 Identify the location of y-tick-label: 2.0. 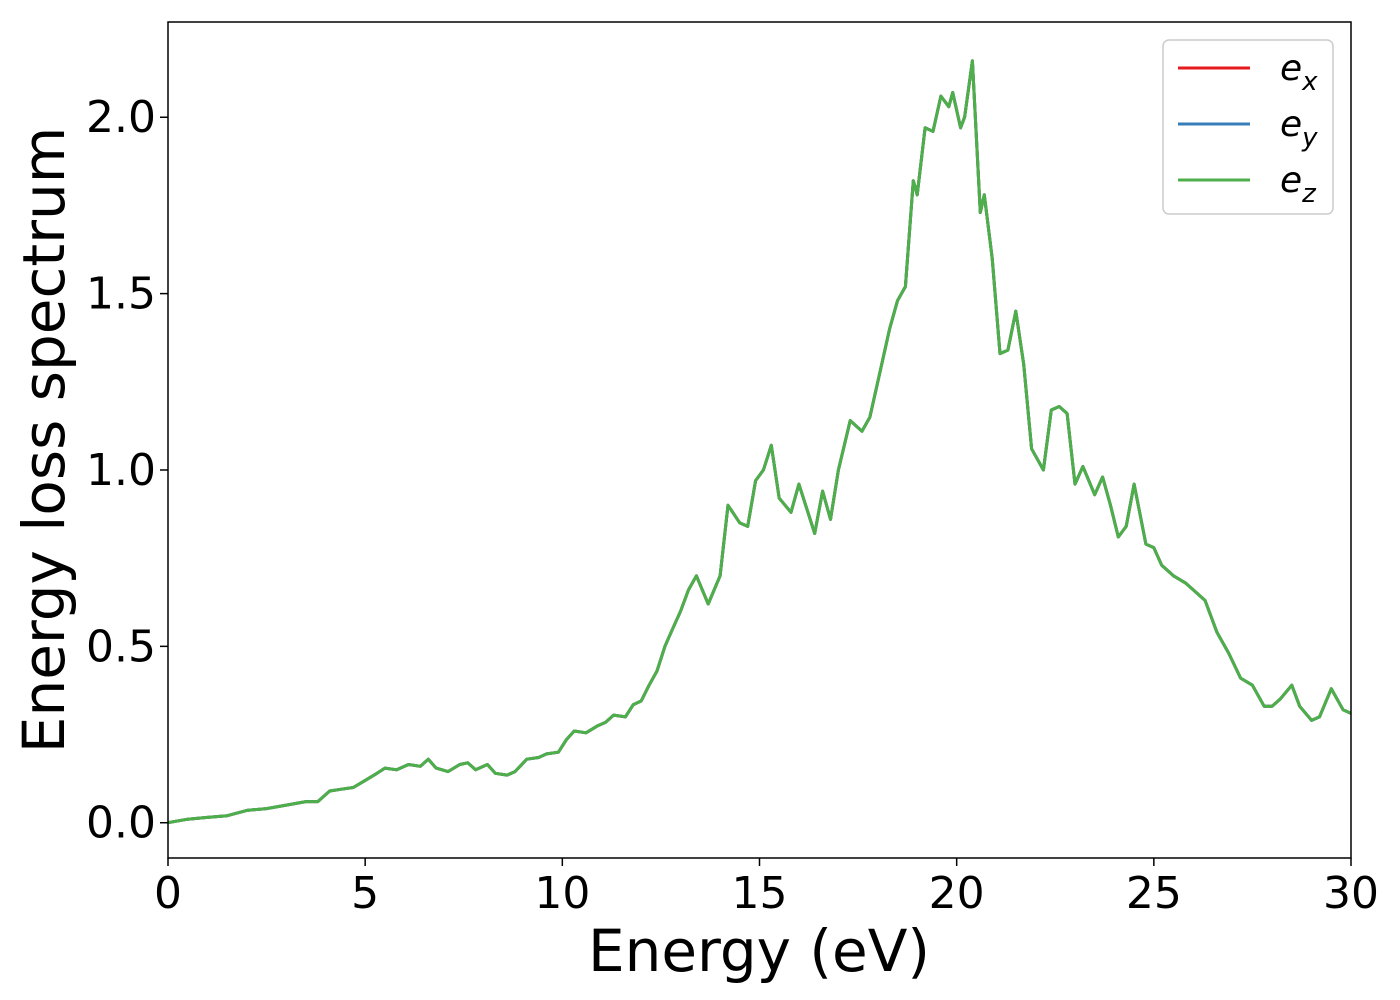
(121, 117).